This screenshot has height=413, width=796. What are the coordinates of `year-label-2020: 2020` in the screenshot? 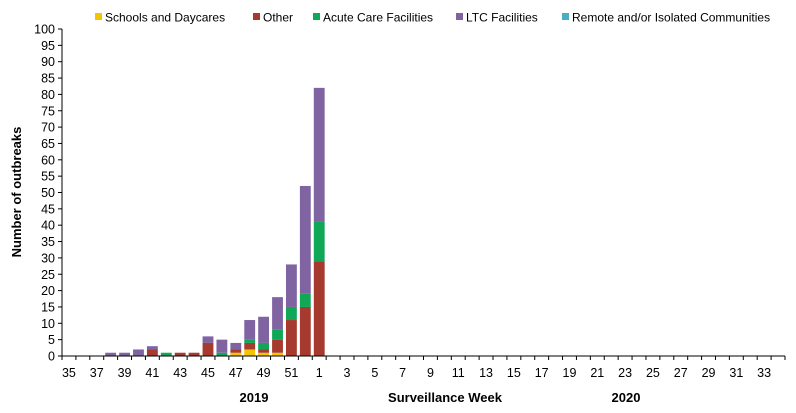 It's located at (626, 397).